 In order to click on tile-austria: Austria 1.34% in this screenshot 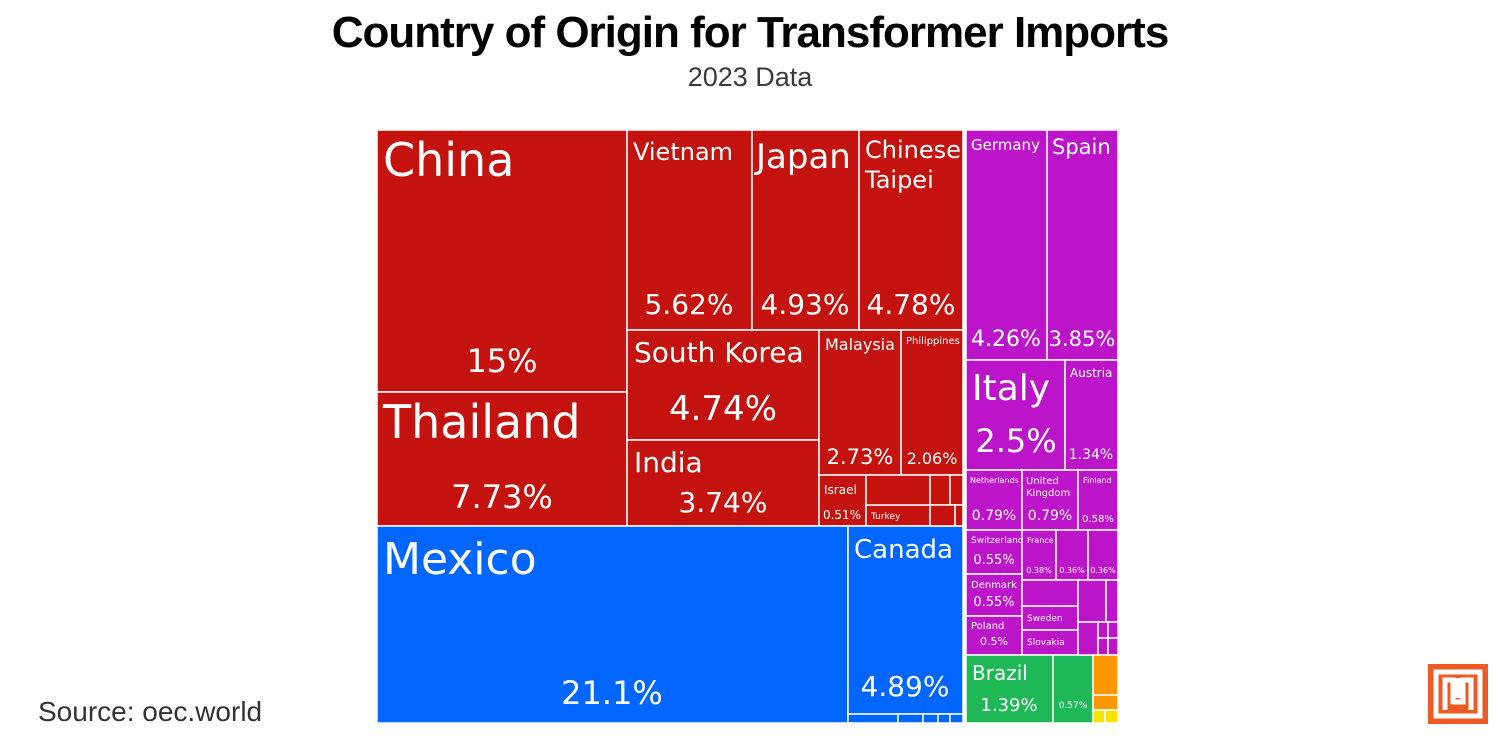, I will do `click(1091, 415)`.